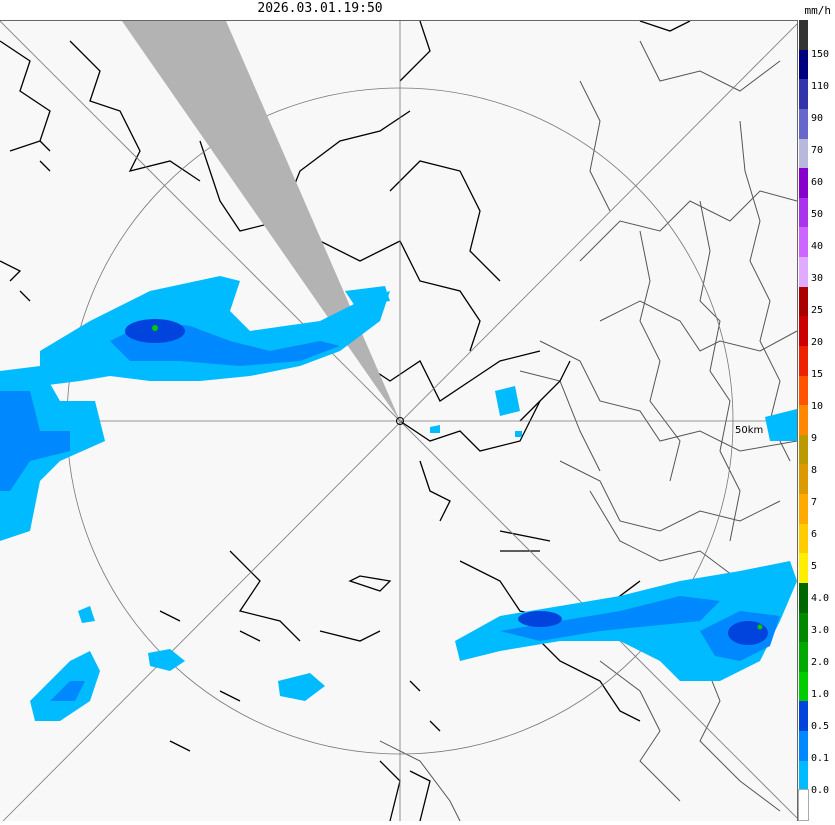 Image resolution: width=835 pixels, height=825 pixels. I want to click on legend-label: 7, so click(814, 502).